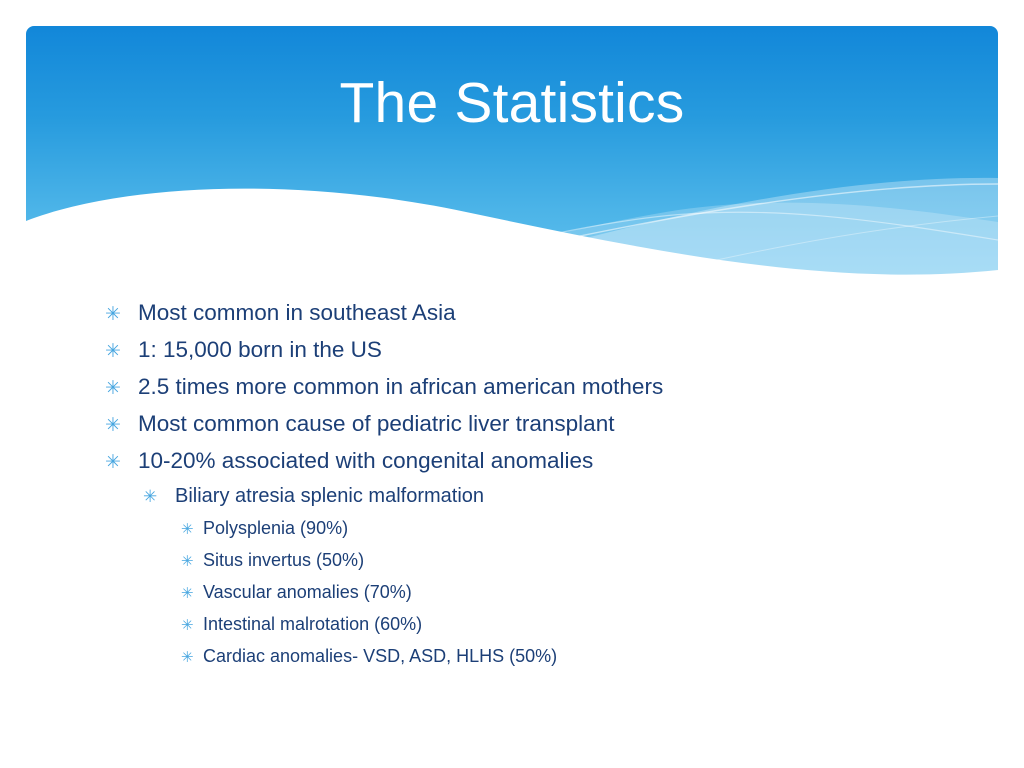 The image size is (1024, 768). What do you see at coordinates (307, 592) in the screenshot?
I see `bullet-text: Vascular anomalies (70%)` at bounding box center [307, 592].